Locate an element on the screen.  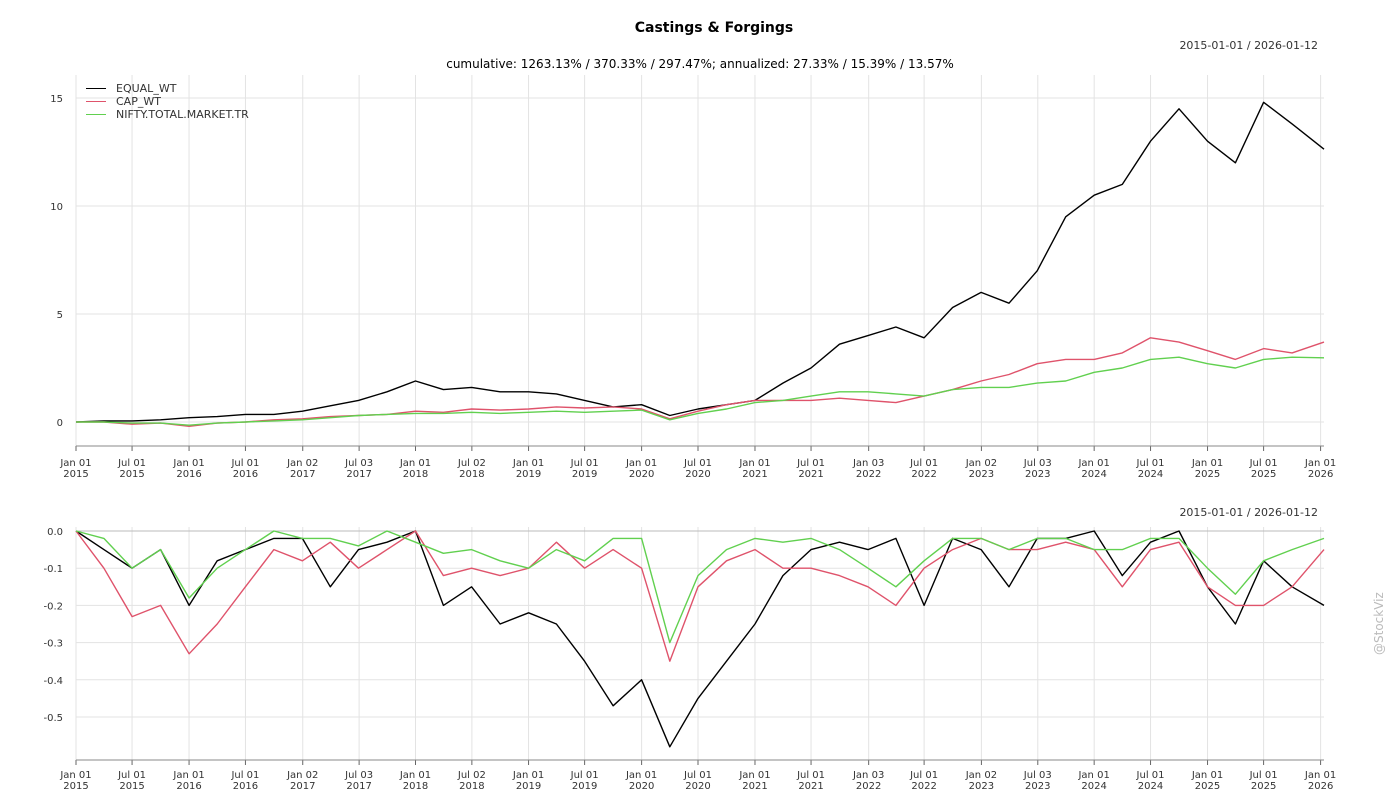
date-range-bottom: 2015-01-01 / 2026-01-12 is located at coordinates (1248, 512).